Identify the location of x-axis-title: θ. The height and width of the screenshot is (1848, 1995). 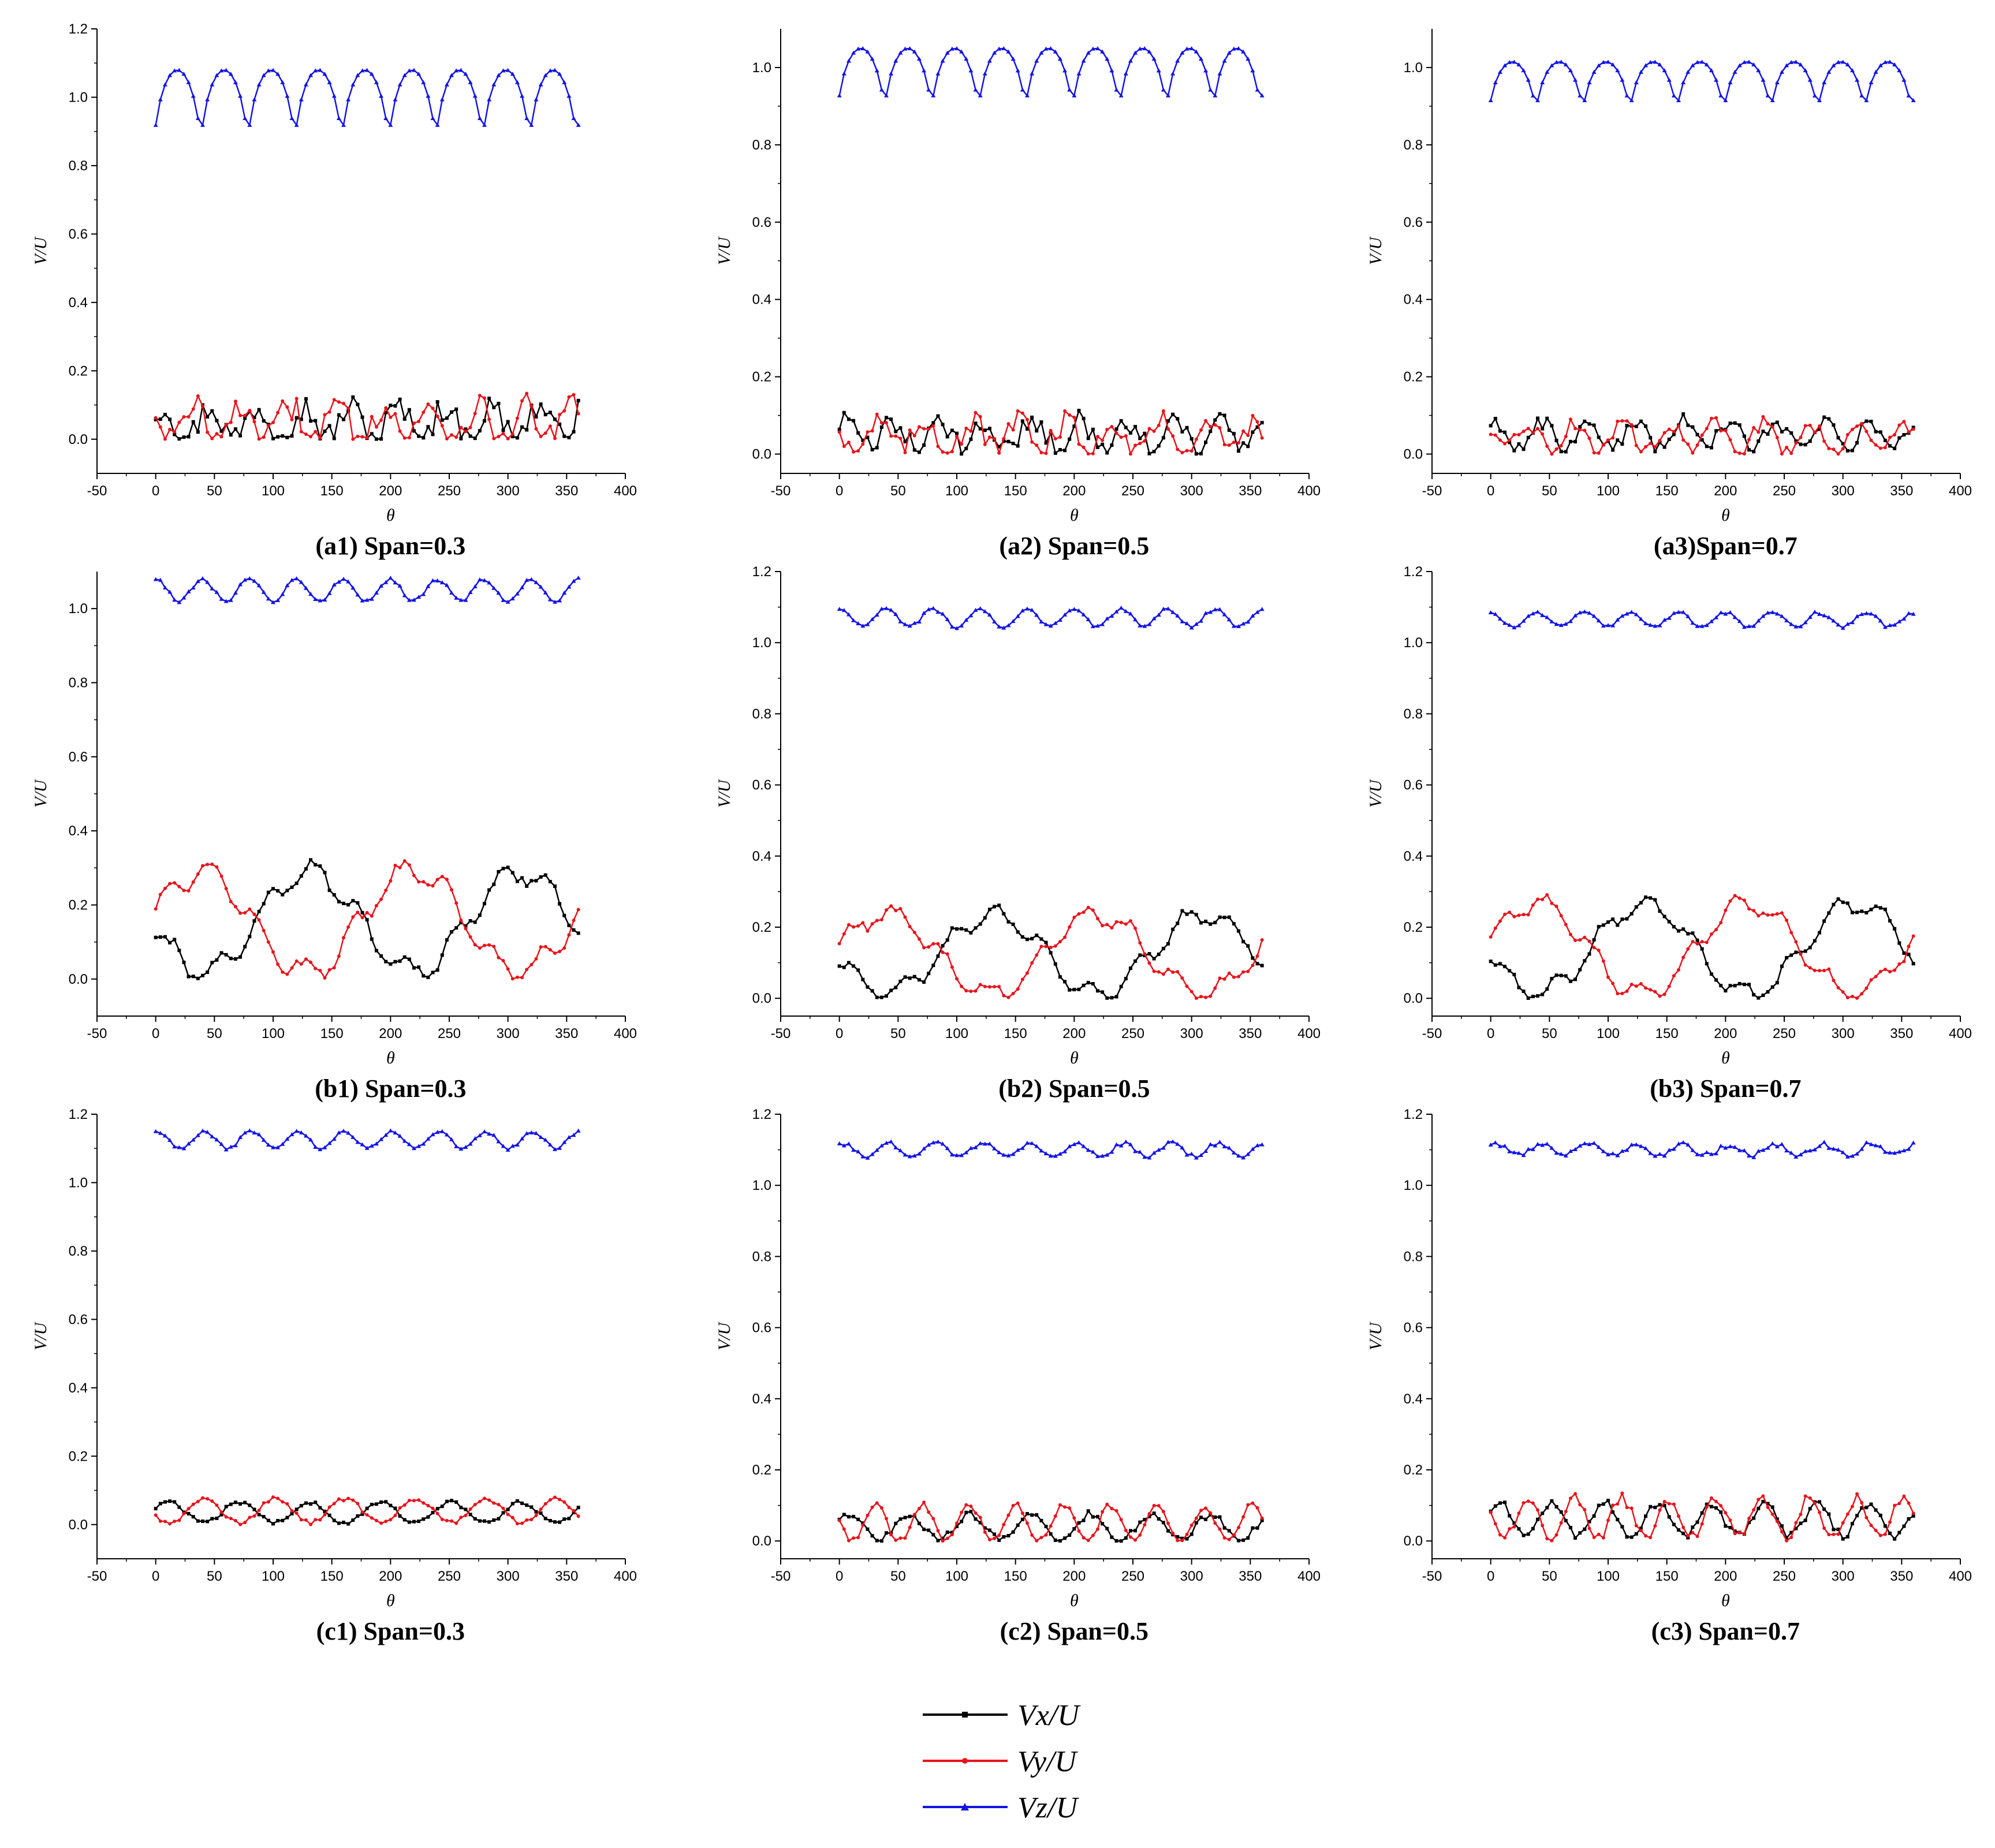
(1074, 1057).